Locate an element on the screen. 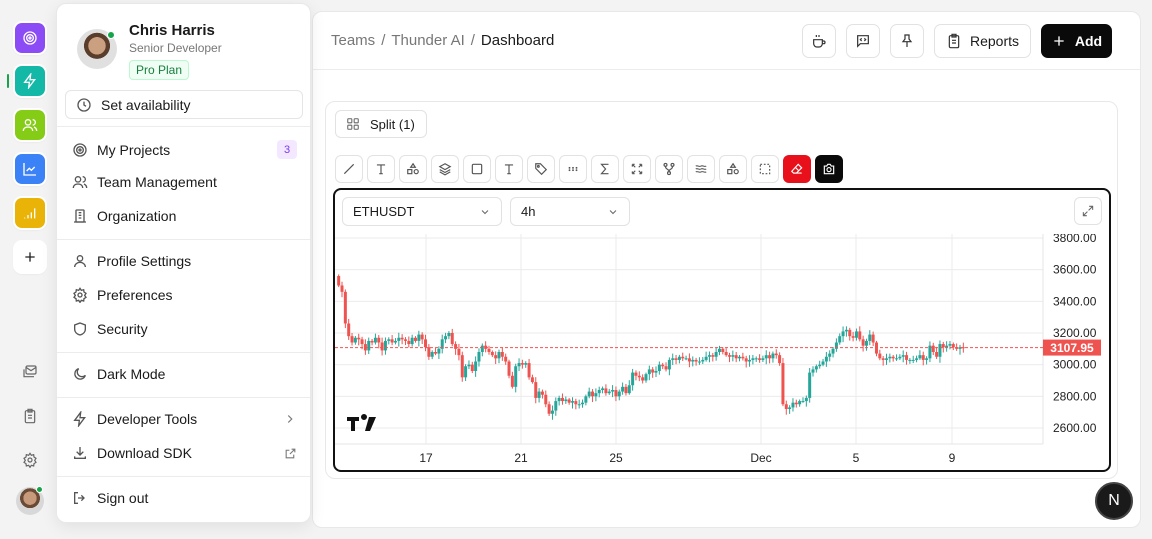  settings-button is located at coordinates (30, 460).